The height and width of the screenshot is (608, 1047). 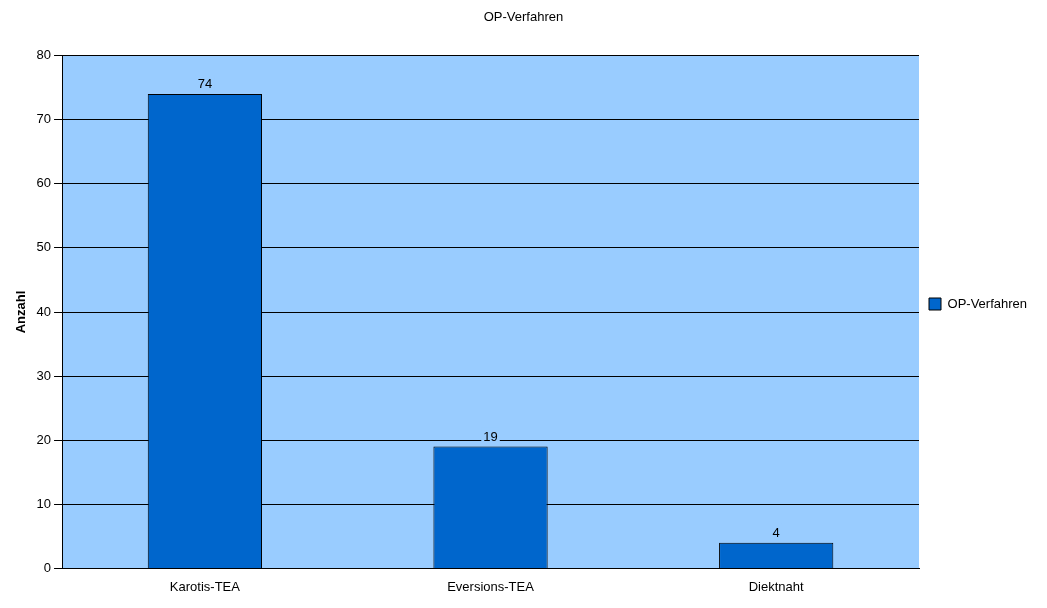 What do you see at coordinates (21, 312) in the screenshot?
I see `y-axis-title: Anzahl` at bounding box center [21, 312].